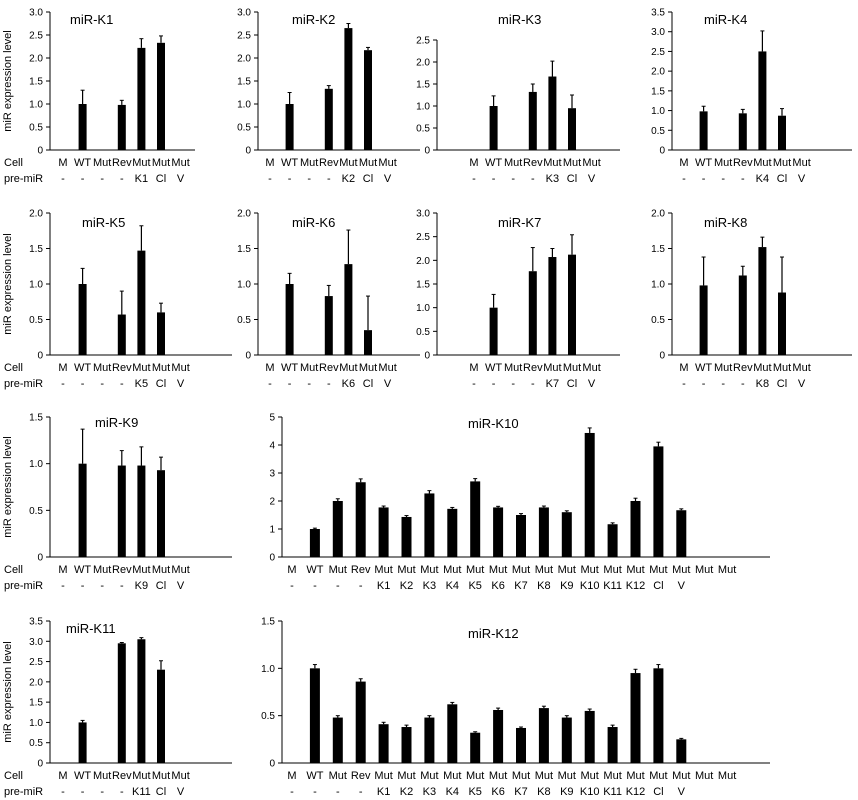 The height and width of the screenshot is (800, 858). Describe the element at coordinates (313, 222) in the screenshot. I see `chart-title: miR-K6` at that location.